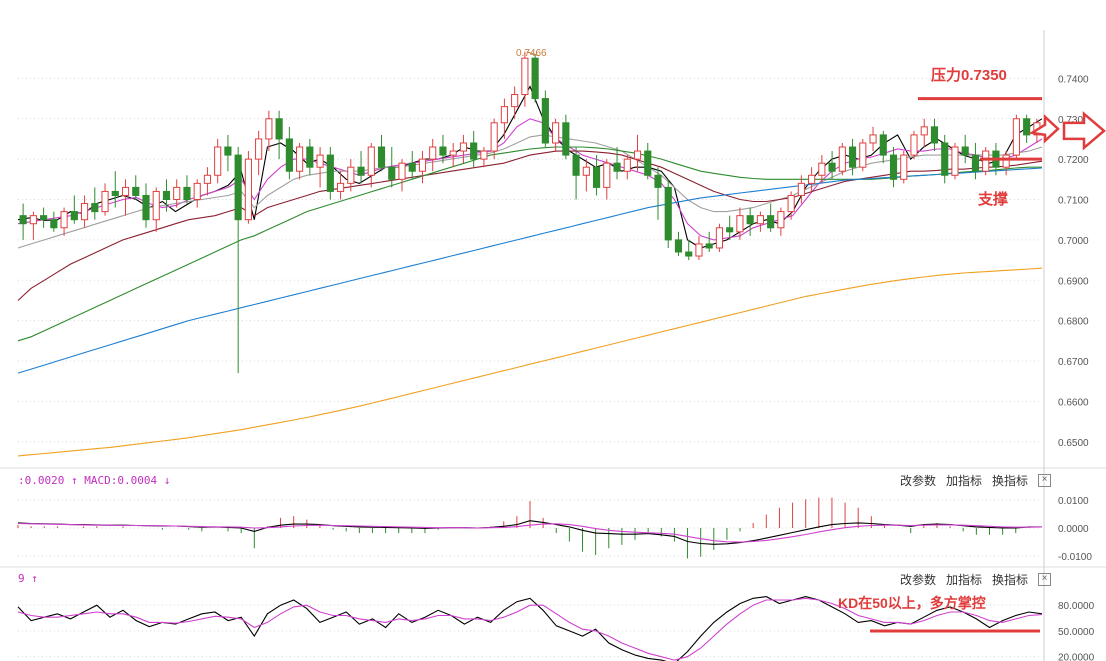 This screenshot has width=1106, height=661. I want to click on arrow-icon, so click(1044, 128).